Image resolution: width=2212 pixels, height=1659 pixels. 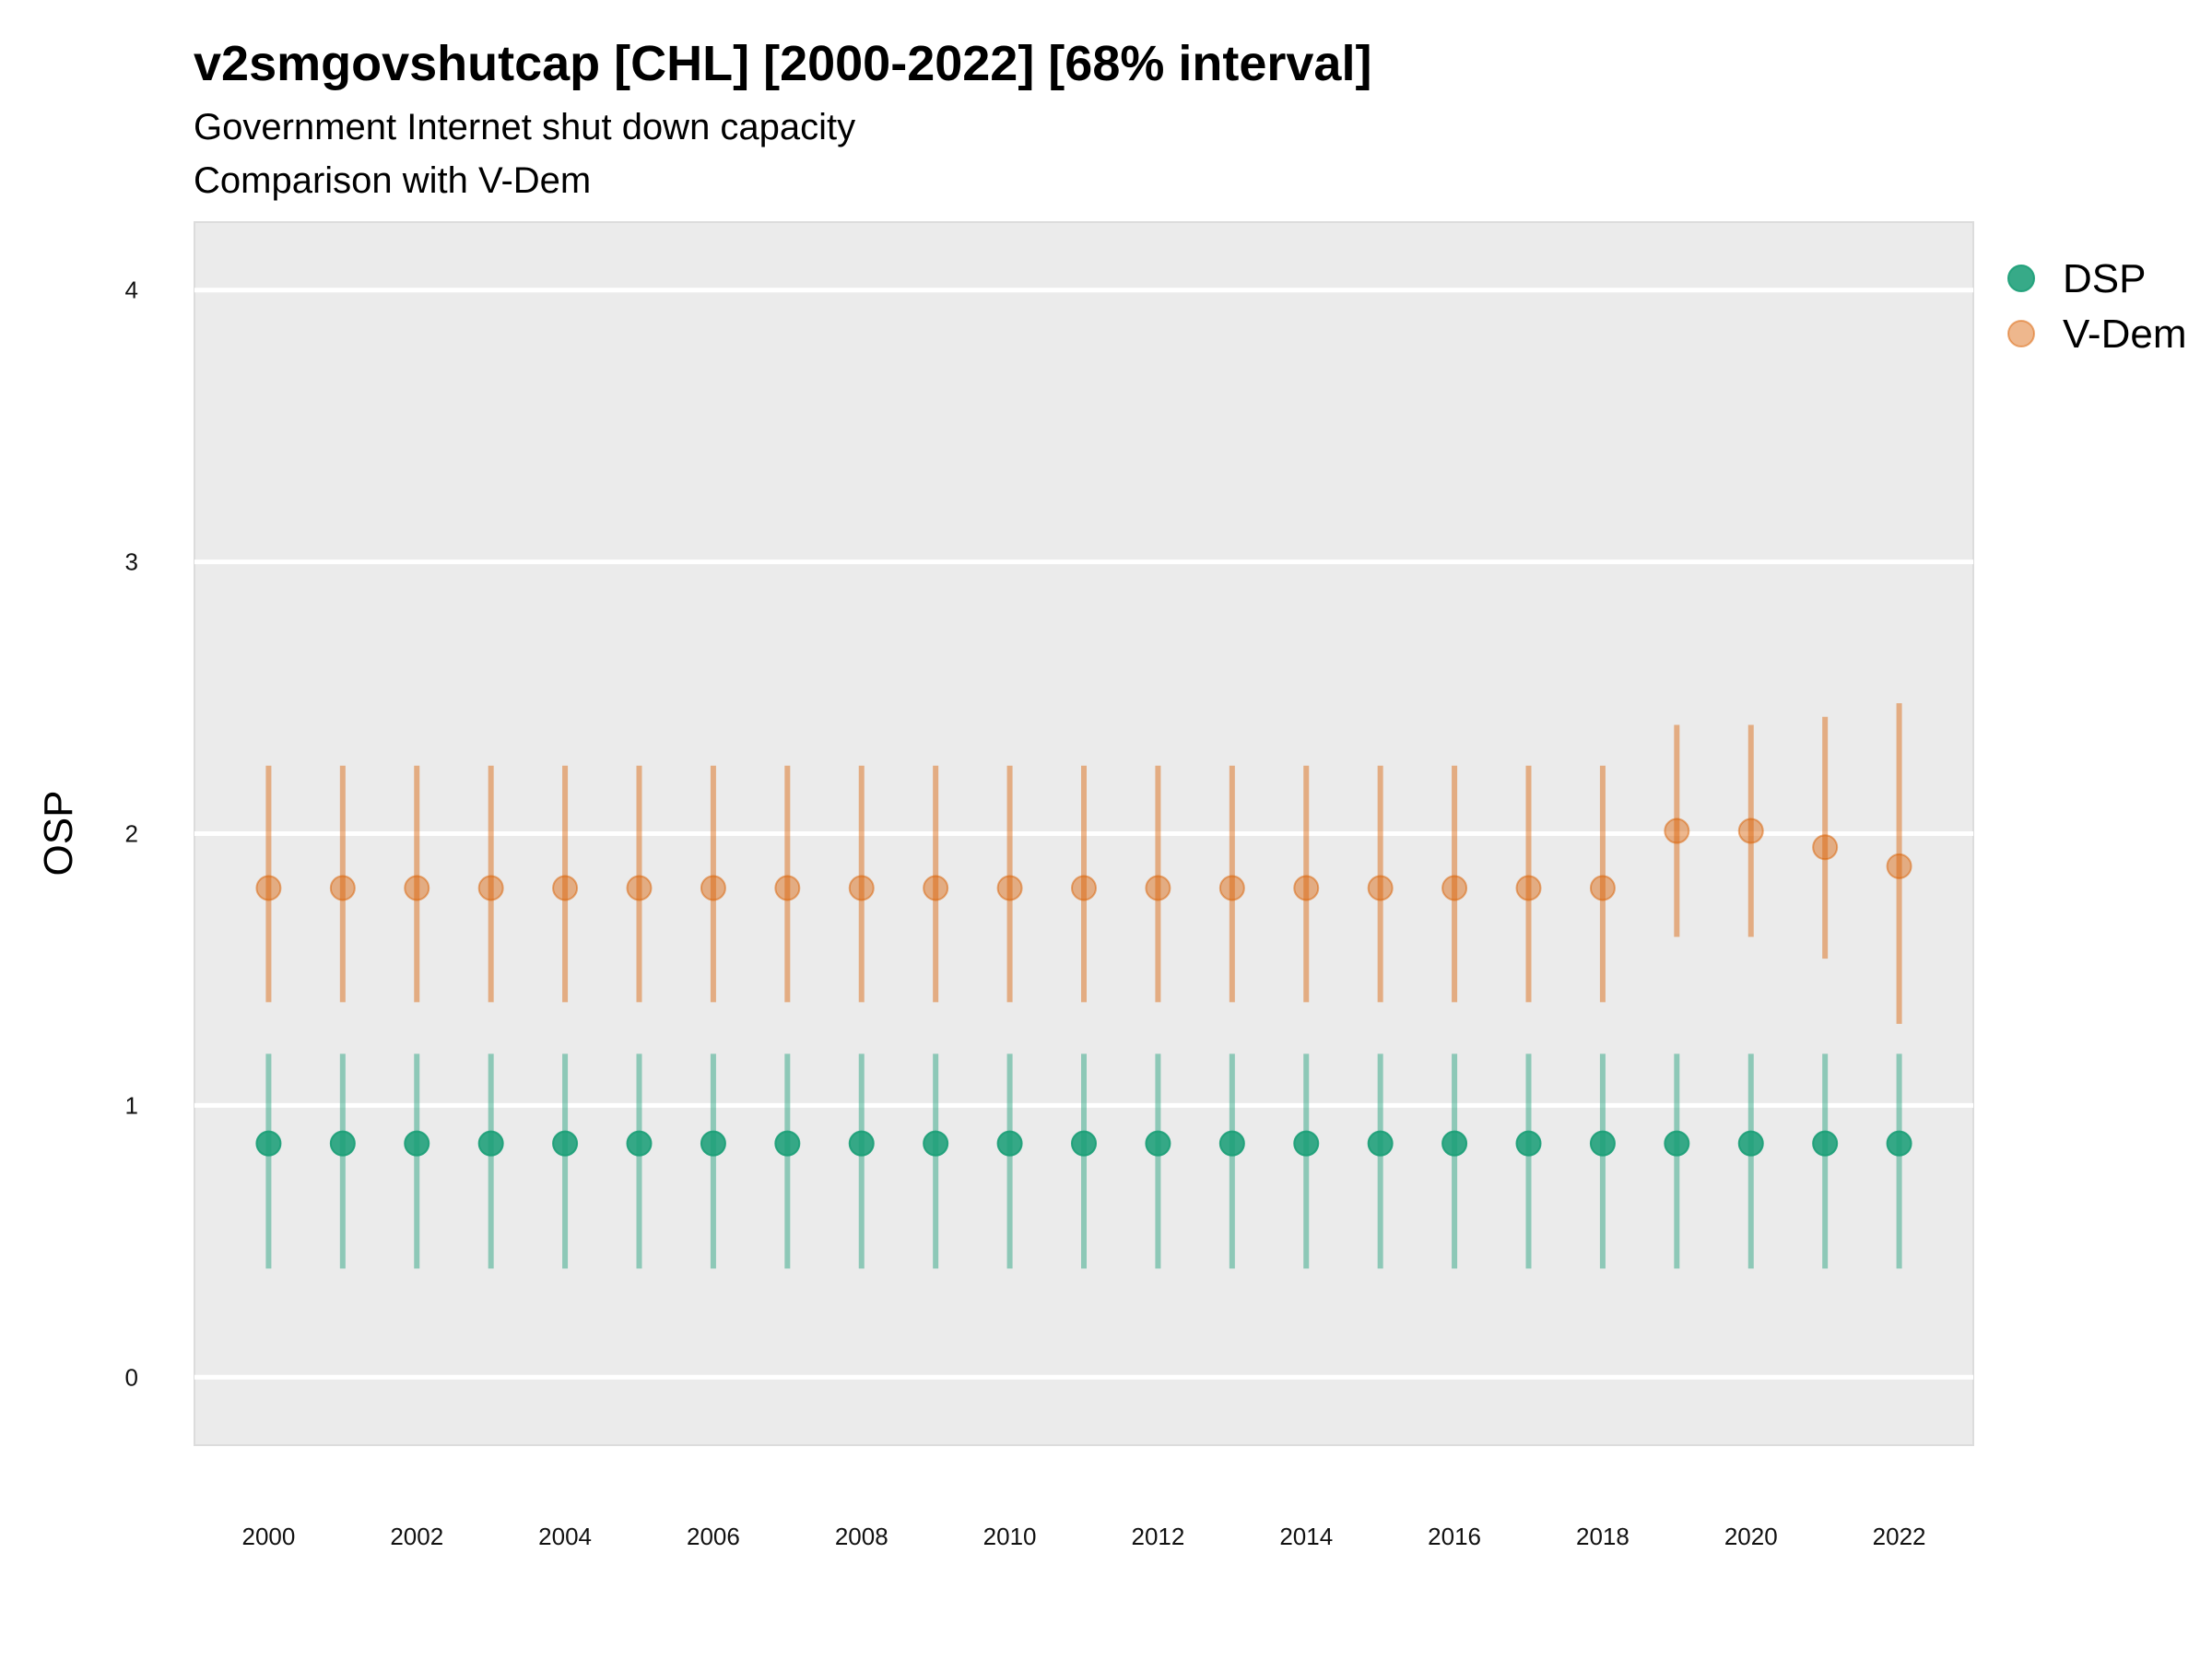 What do you see at coordinates (131, 1377) in the screenshot?
I see `y-tick-label: 0` at bounding box center [131, 1377].